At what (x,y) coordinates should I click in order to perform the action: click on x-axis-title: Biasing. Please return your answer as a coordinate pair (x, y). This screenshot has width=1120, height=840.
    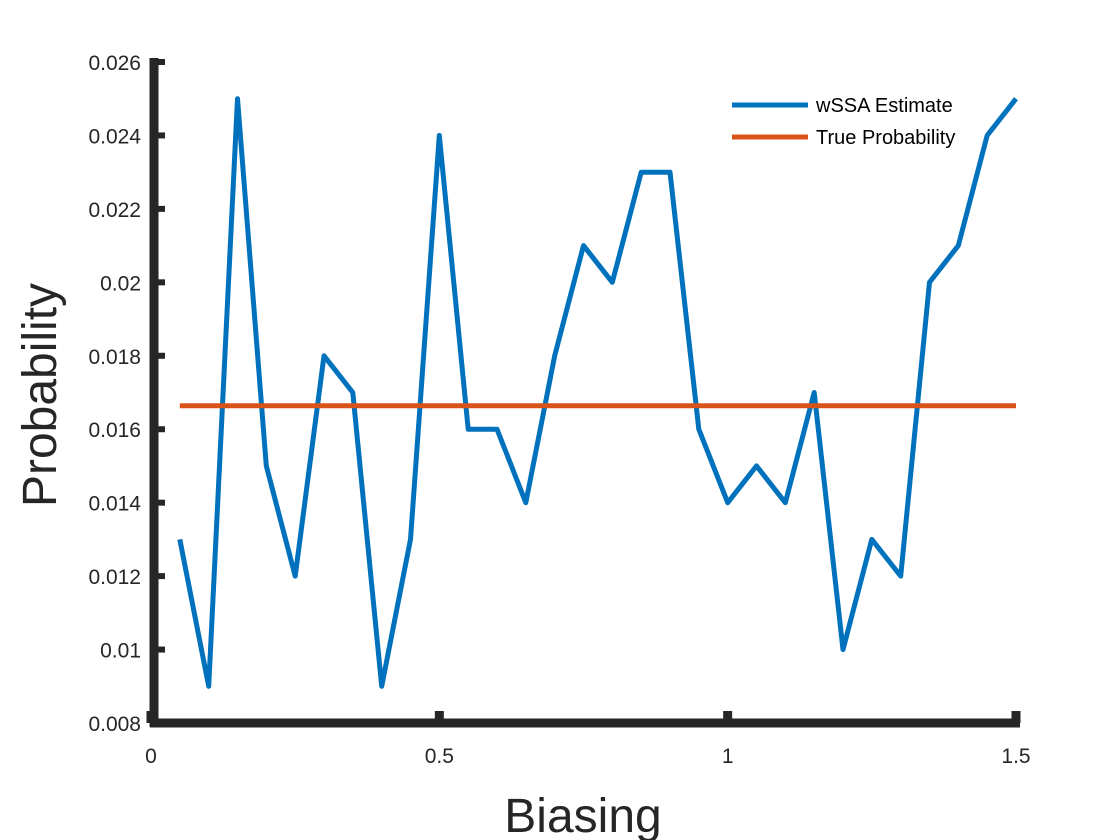
    Looking at the image, I should click on (582, 815).